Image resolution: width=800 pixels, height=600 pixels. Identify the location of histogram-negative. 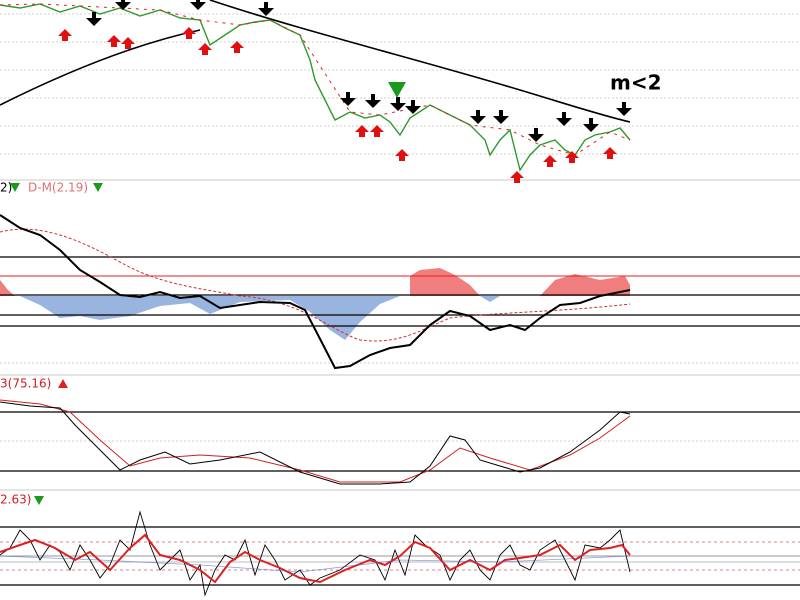
(260, 318).